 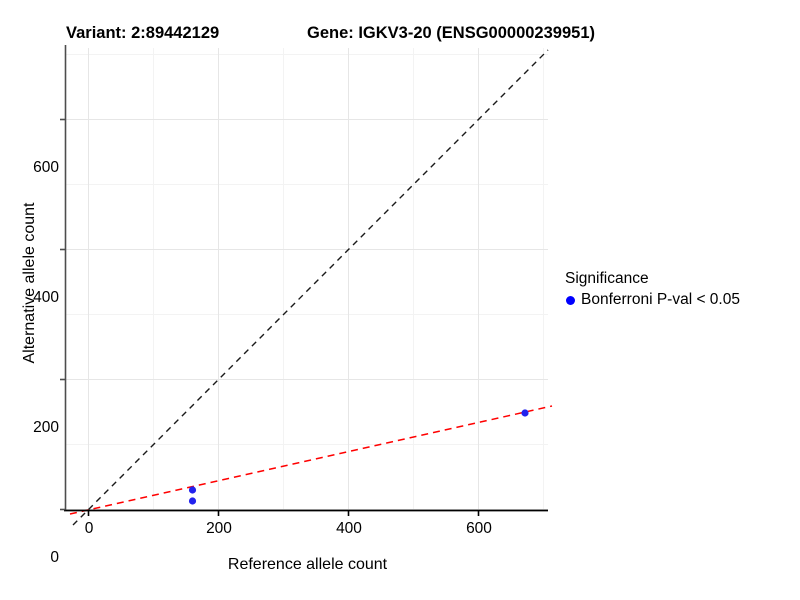 What do you see at coordinates (89, 528) in the screenshot?
I see `x-tick-label-0: 0` at bounding box center [89, 528].